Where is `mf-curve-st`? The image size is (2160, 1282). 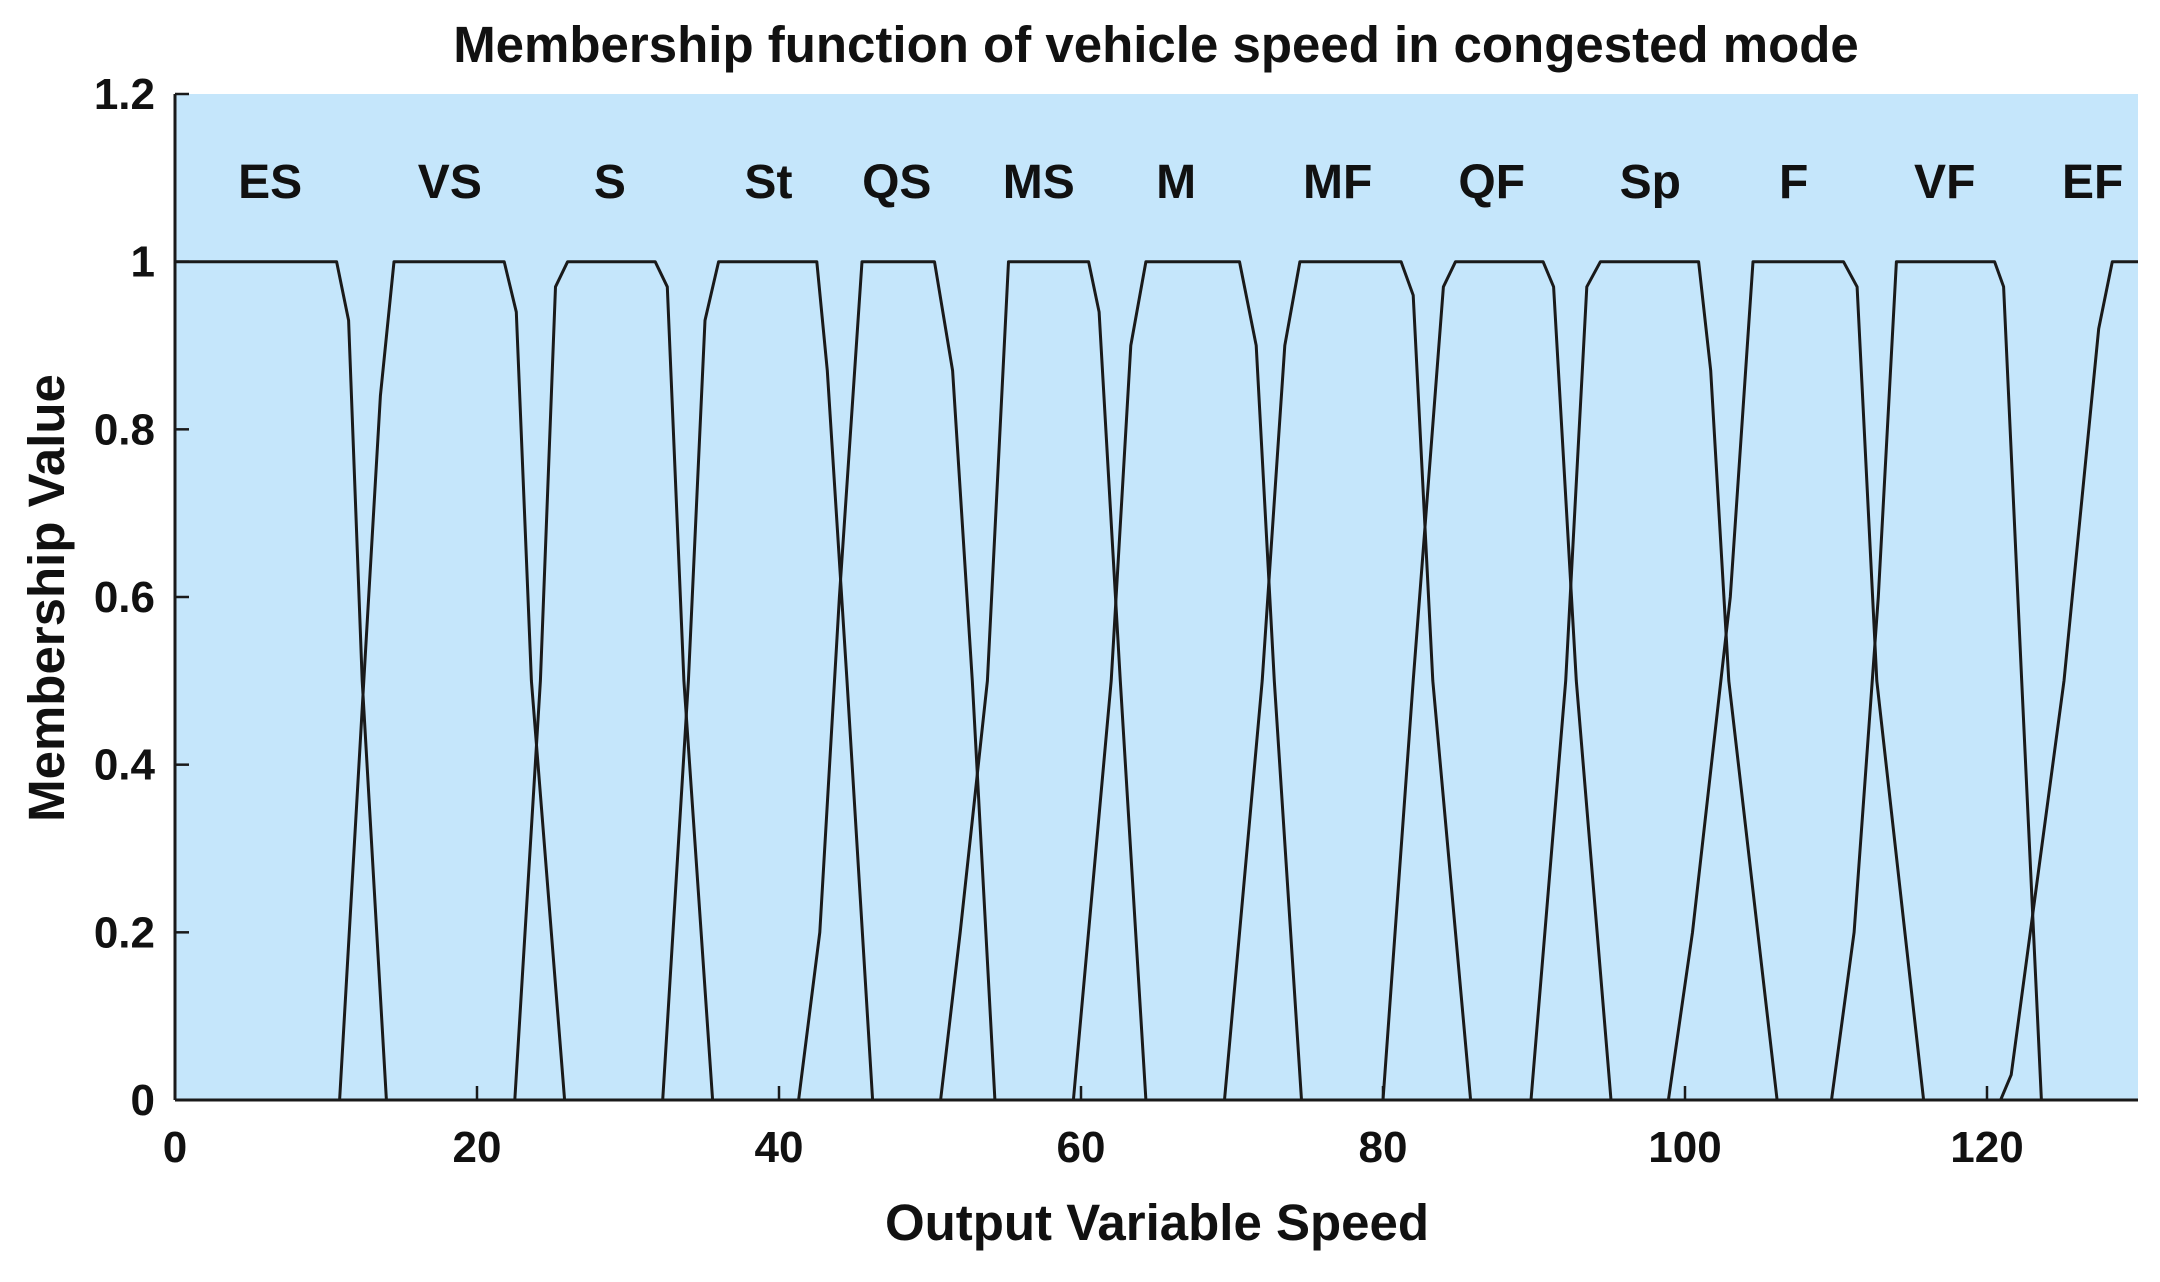 mf-curve-st is located at coordinates (768, 680).